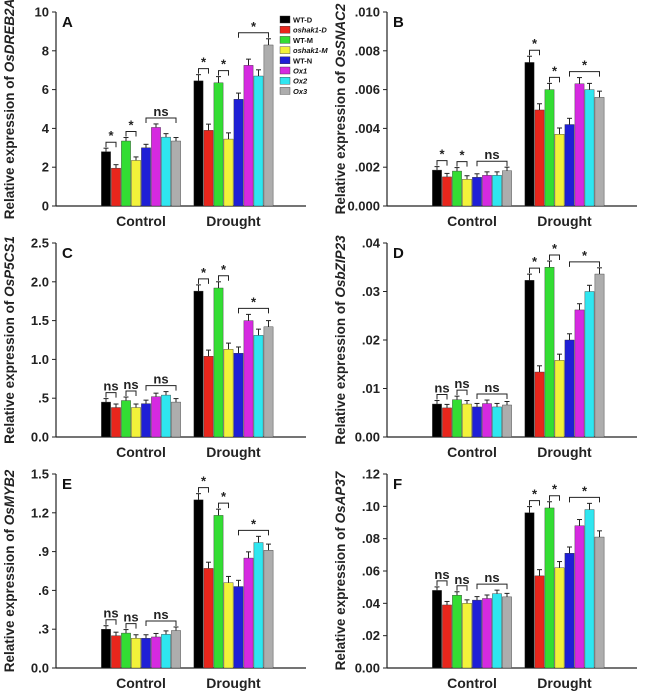 The image size is (666, 699). Describe the element at coordinates (300, 91) in the screenshot. I see `legend-label: Ox3` at that location.